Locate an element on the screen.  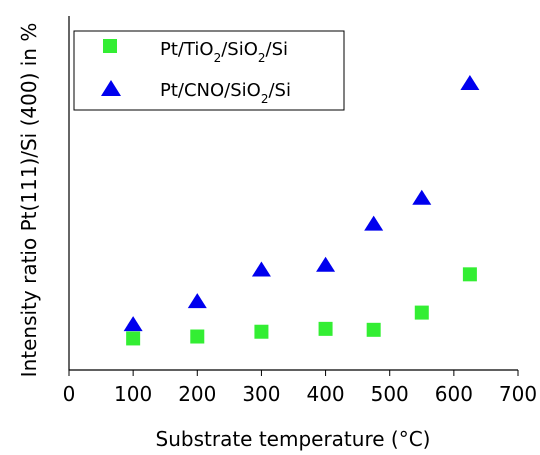
legend-label-pt-cno: Pt/CNO/SiO2/Si is located at coordinates (225, 93).